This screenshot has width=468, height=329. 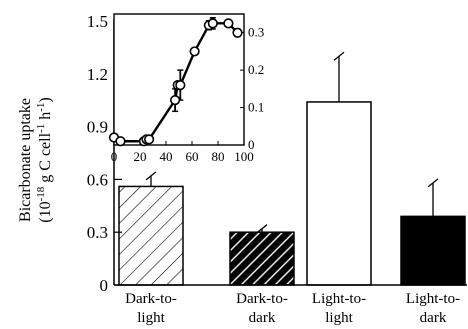 I want to click on x-label-0-line1: Dark-to-, so click(x=151, y=299).